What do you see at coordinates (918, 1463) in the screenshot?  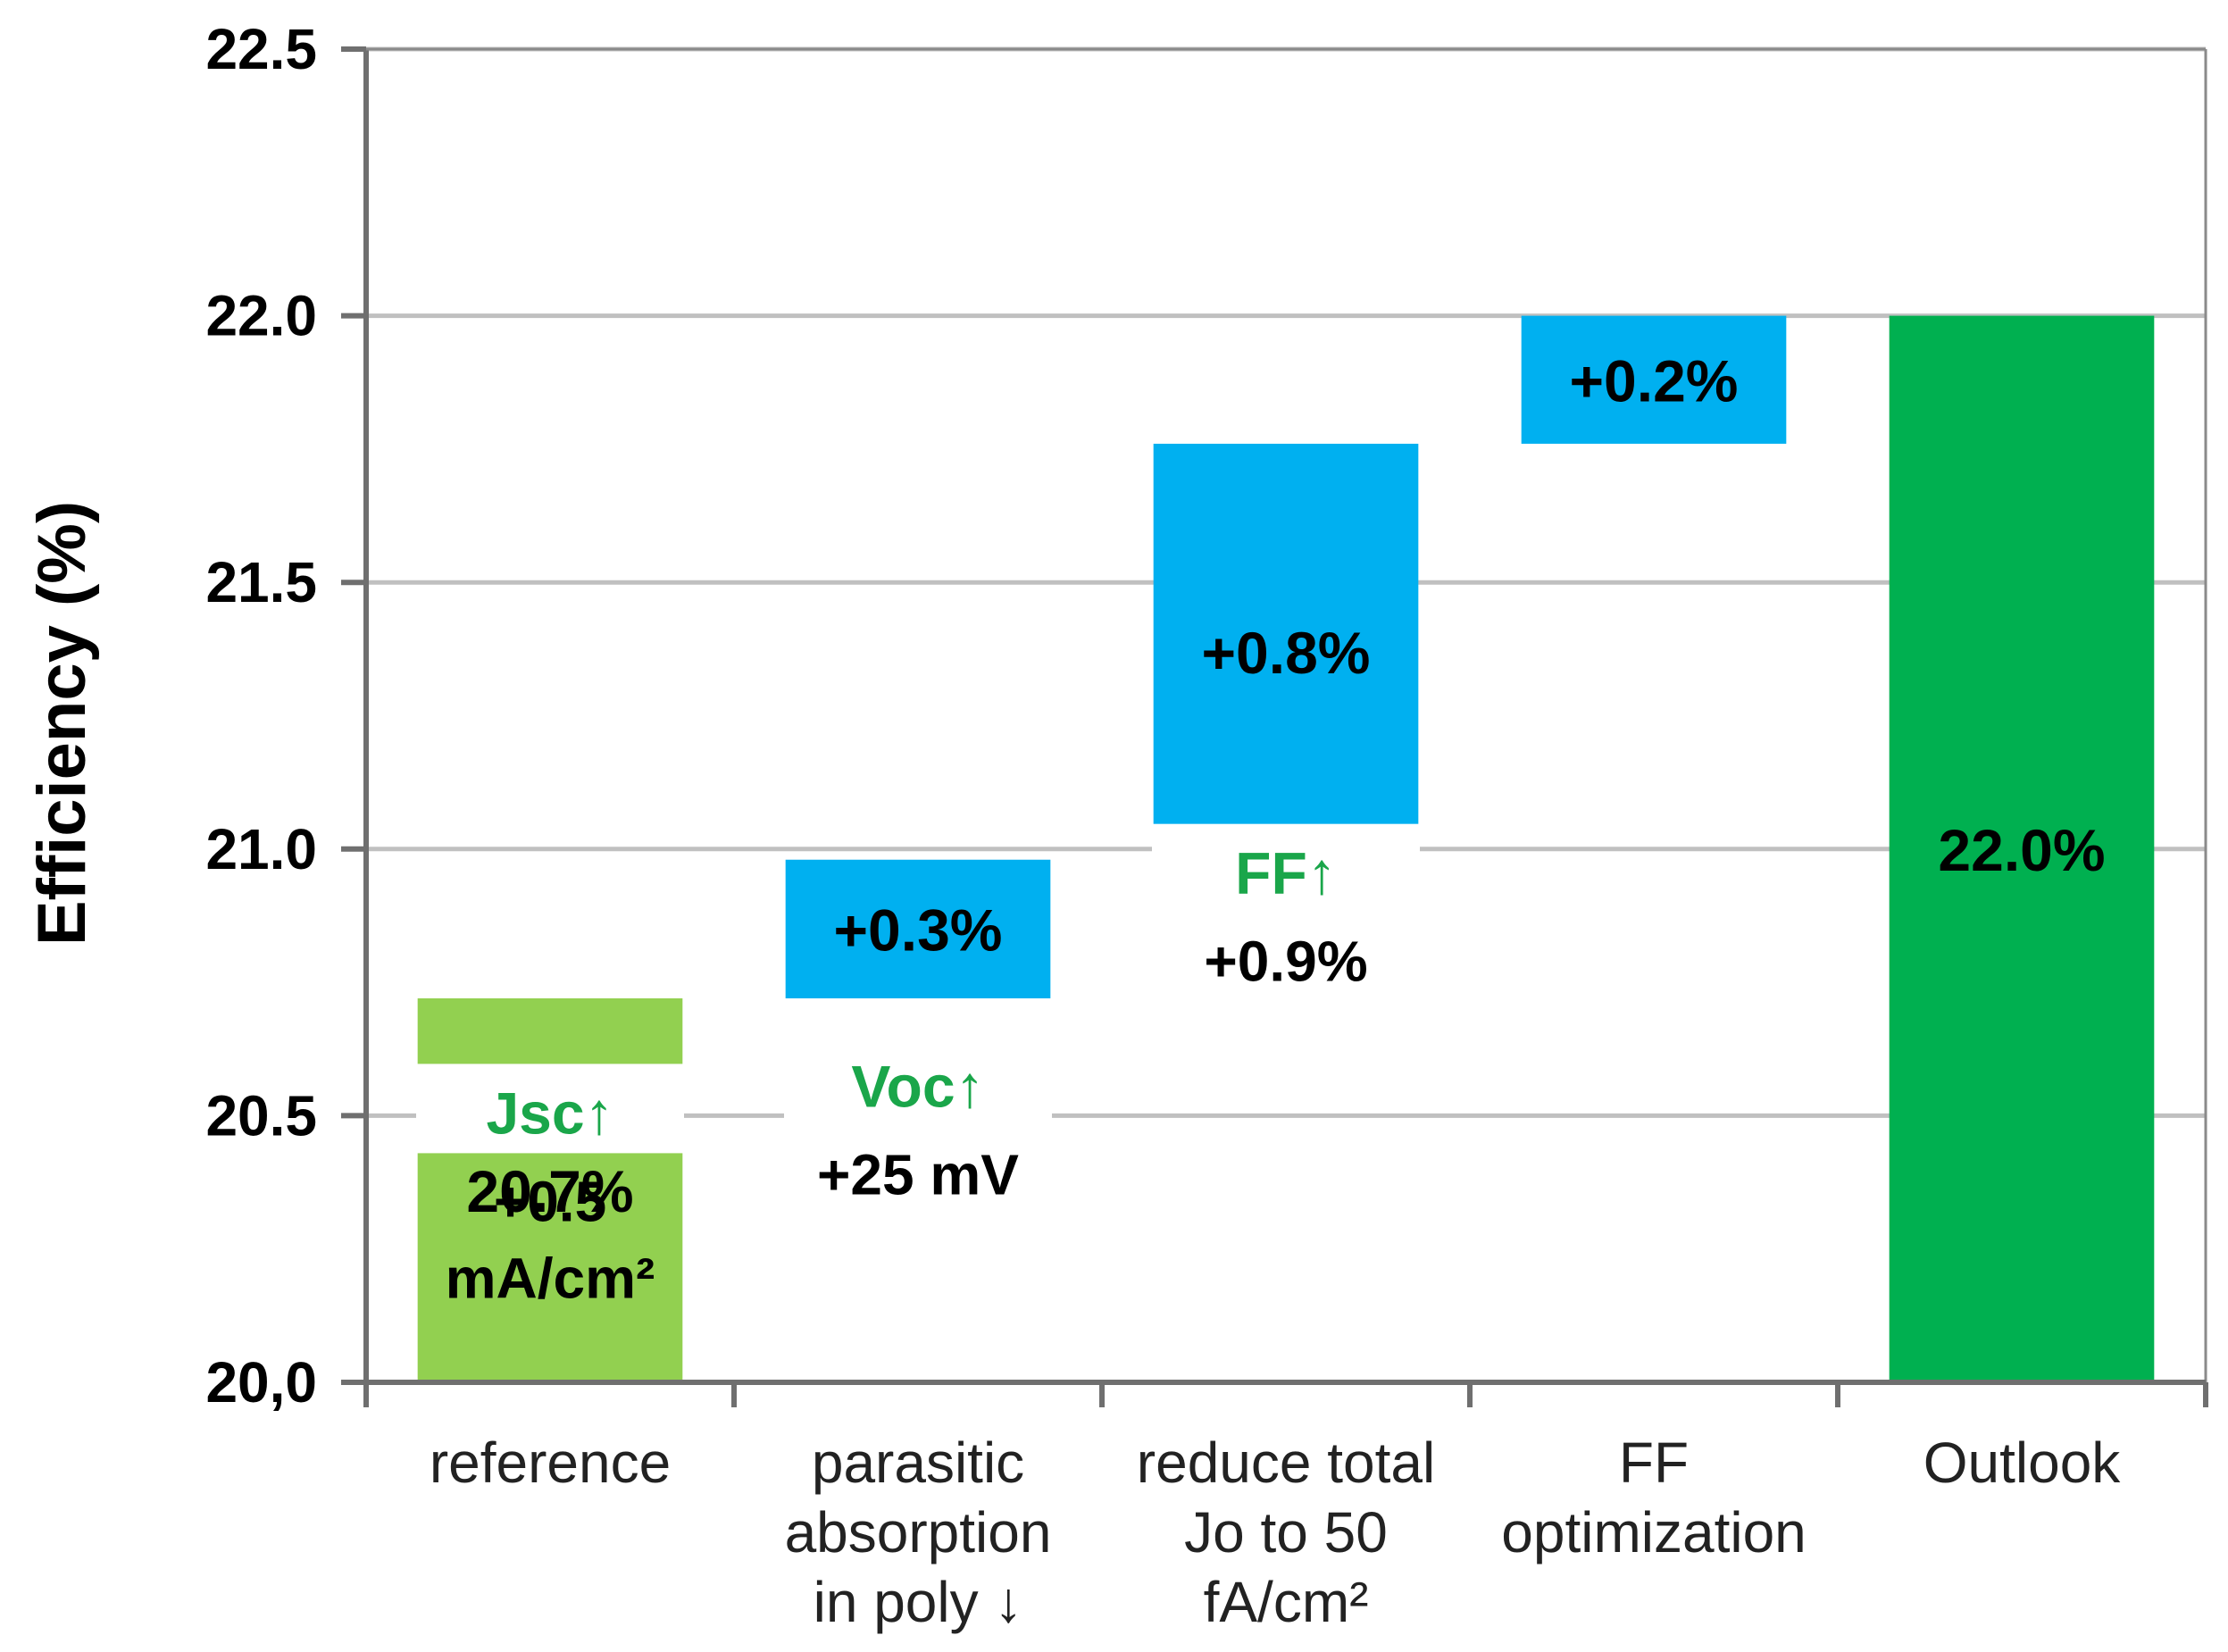 I see `x-category-label: parasitic` at bounding box center [918, 1463].